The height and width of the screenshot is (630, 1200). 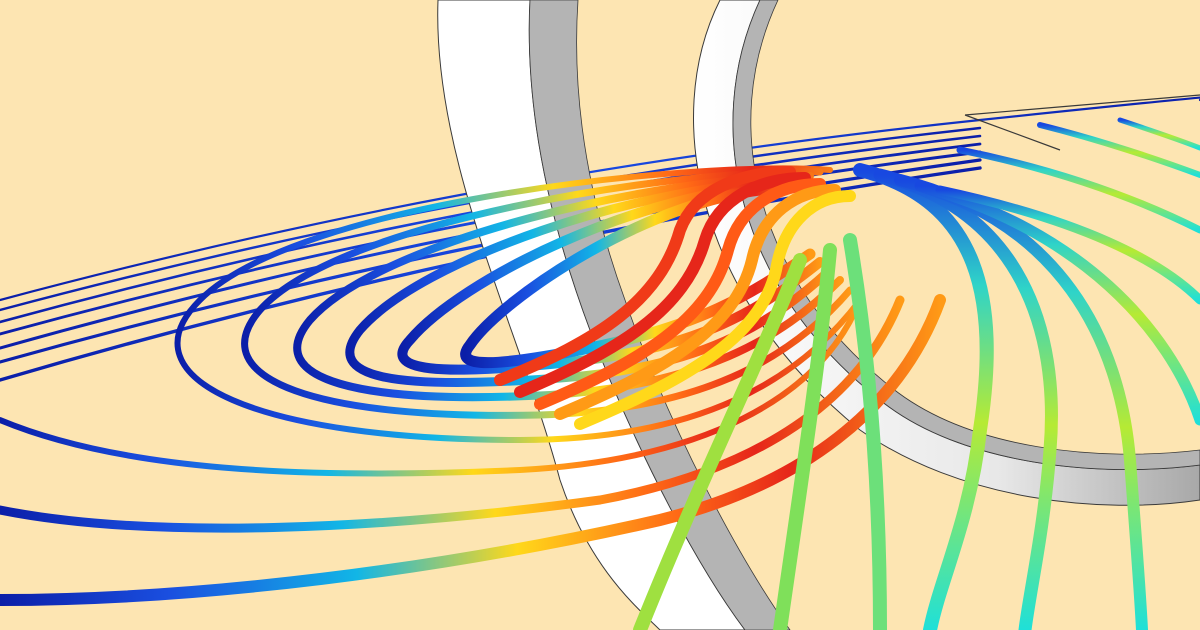 I want to click on lower-fan-field-lines, so click(x=760, y=431).